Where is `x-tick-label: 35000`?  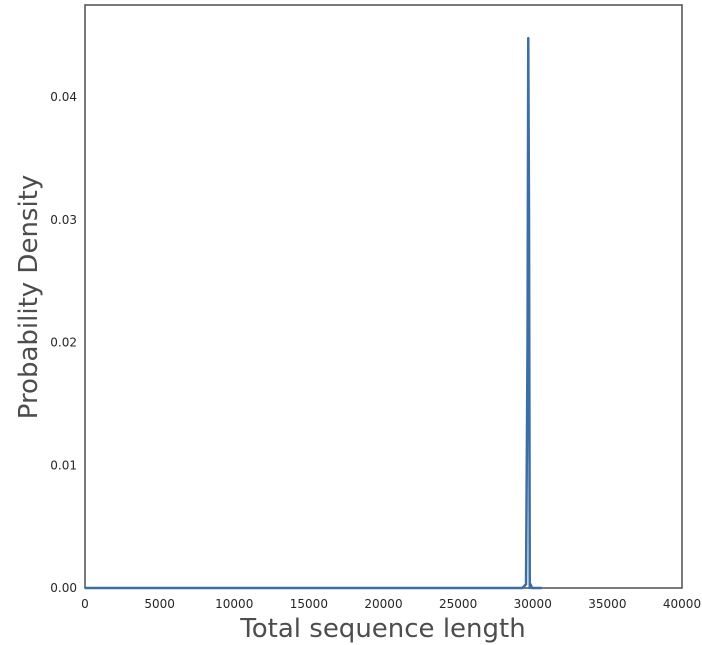 x-tick-label: 35000 is located at coordinates (607, 604).